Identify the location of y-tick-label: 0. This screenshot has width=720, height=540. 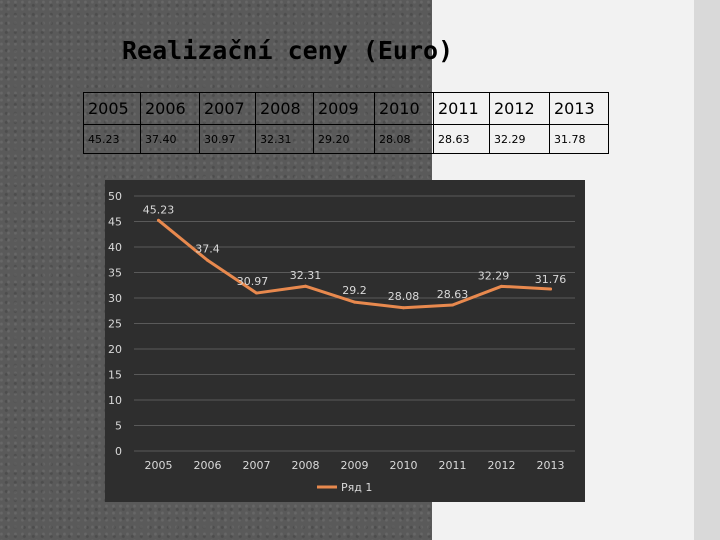
(118, 451).